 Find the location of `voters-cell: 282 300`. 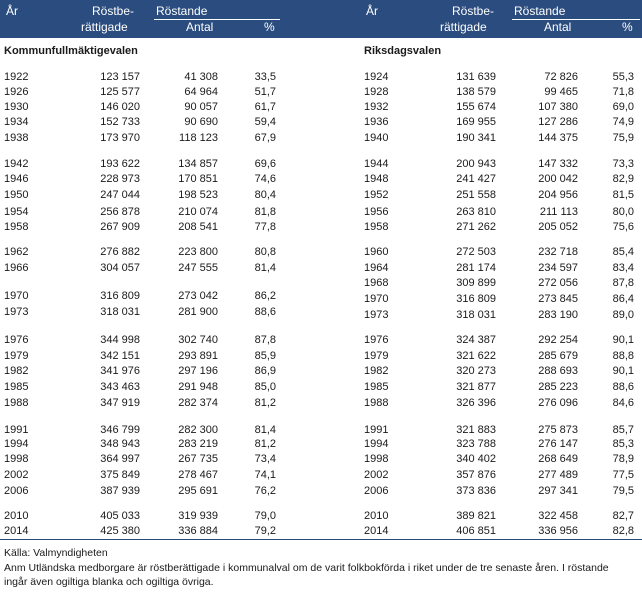

voters-cell: 282 300 is located at coordinates (198, 430).